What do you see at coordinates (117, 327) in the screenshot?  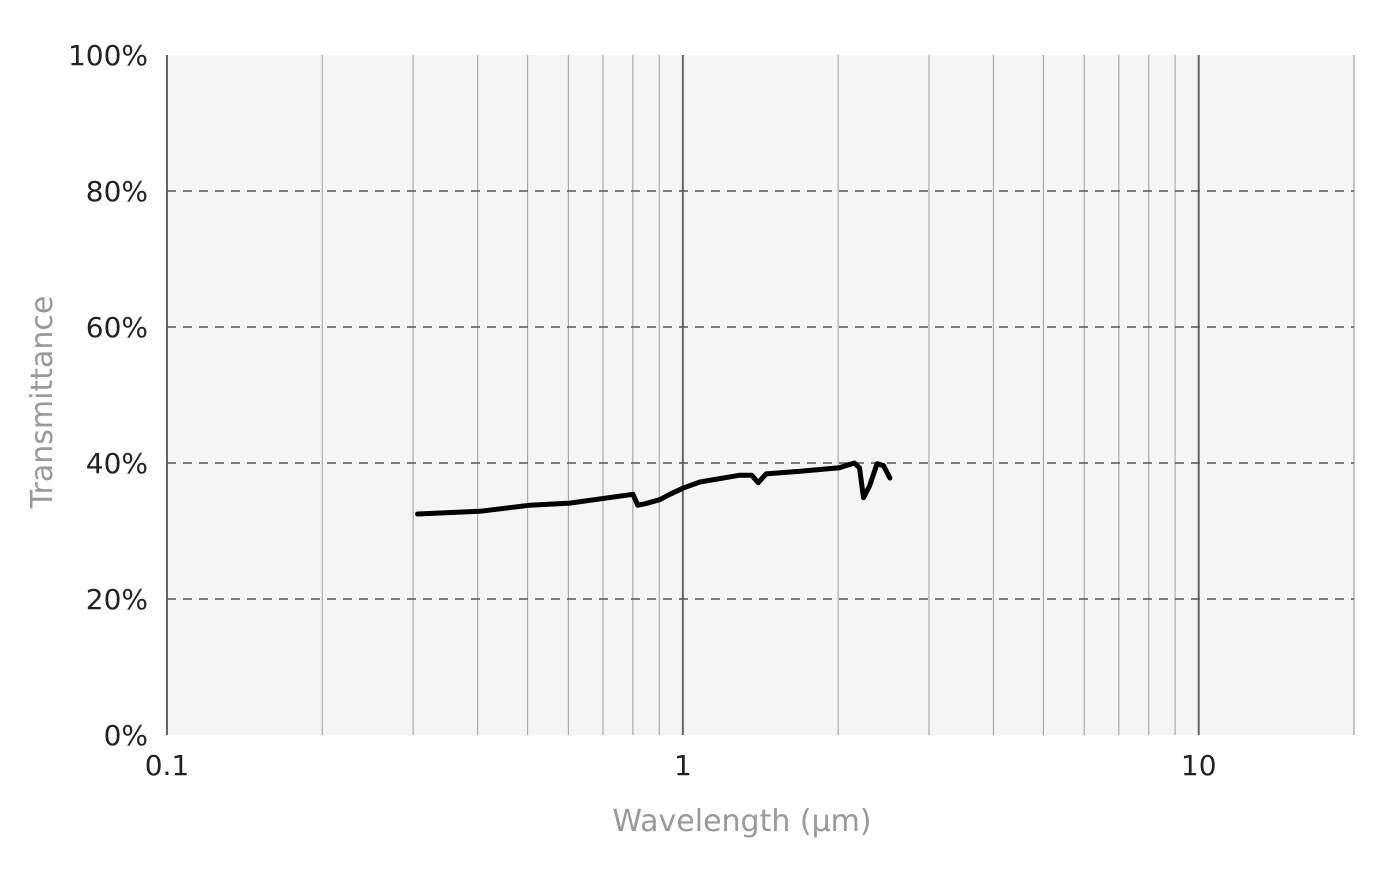 I see `y-tick-label: 60%` at bounding box center [117, 327].